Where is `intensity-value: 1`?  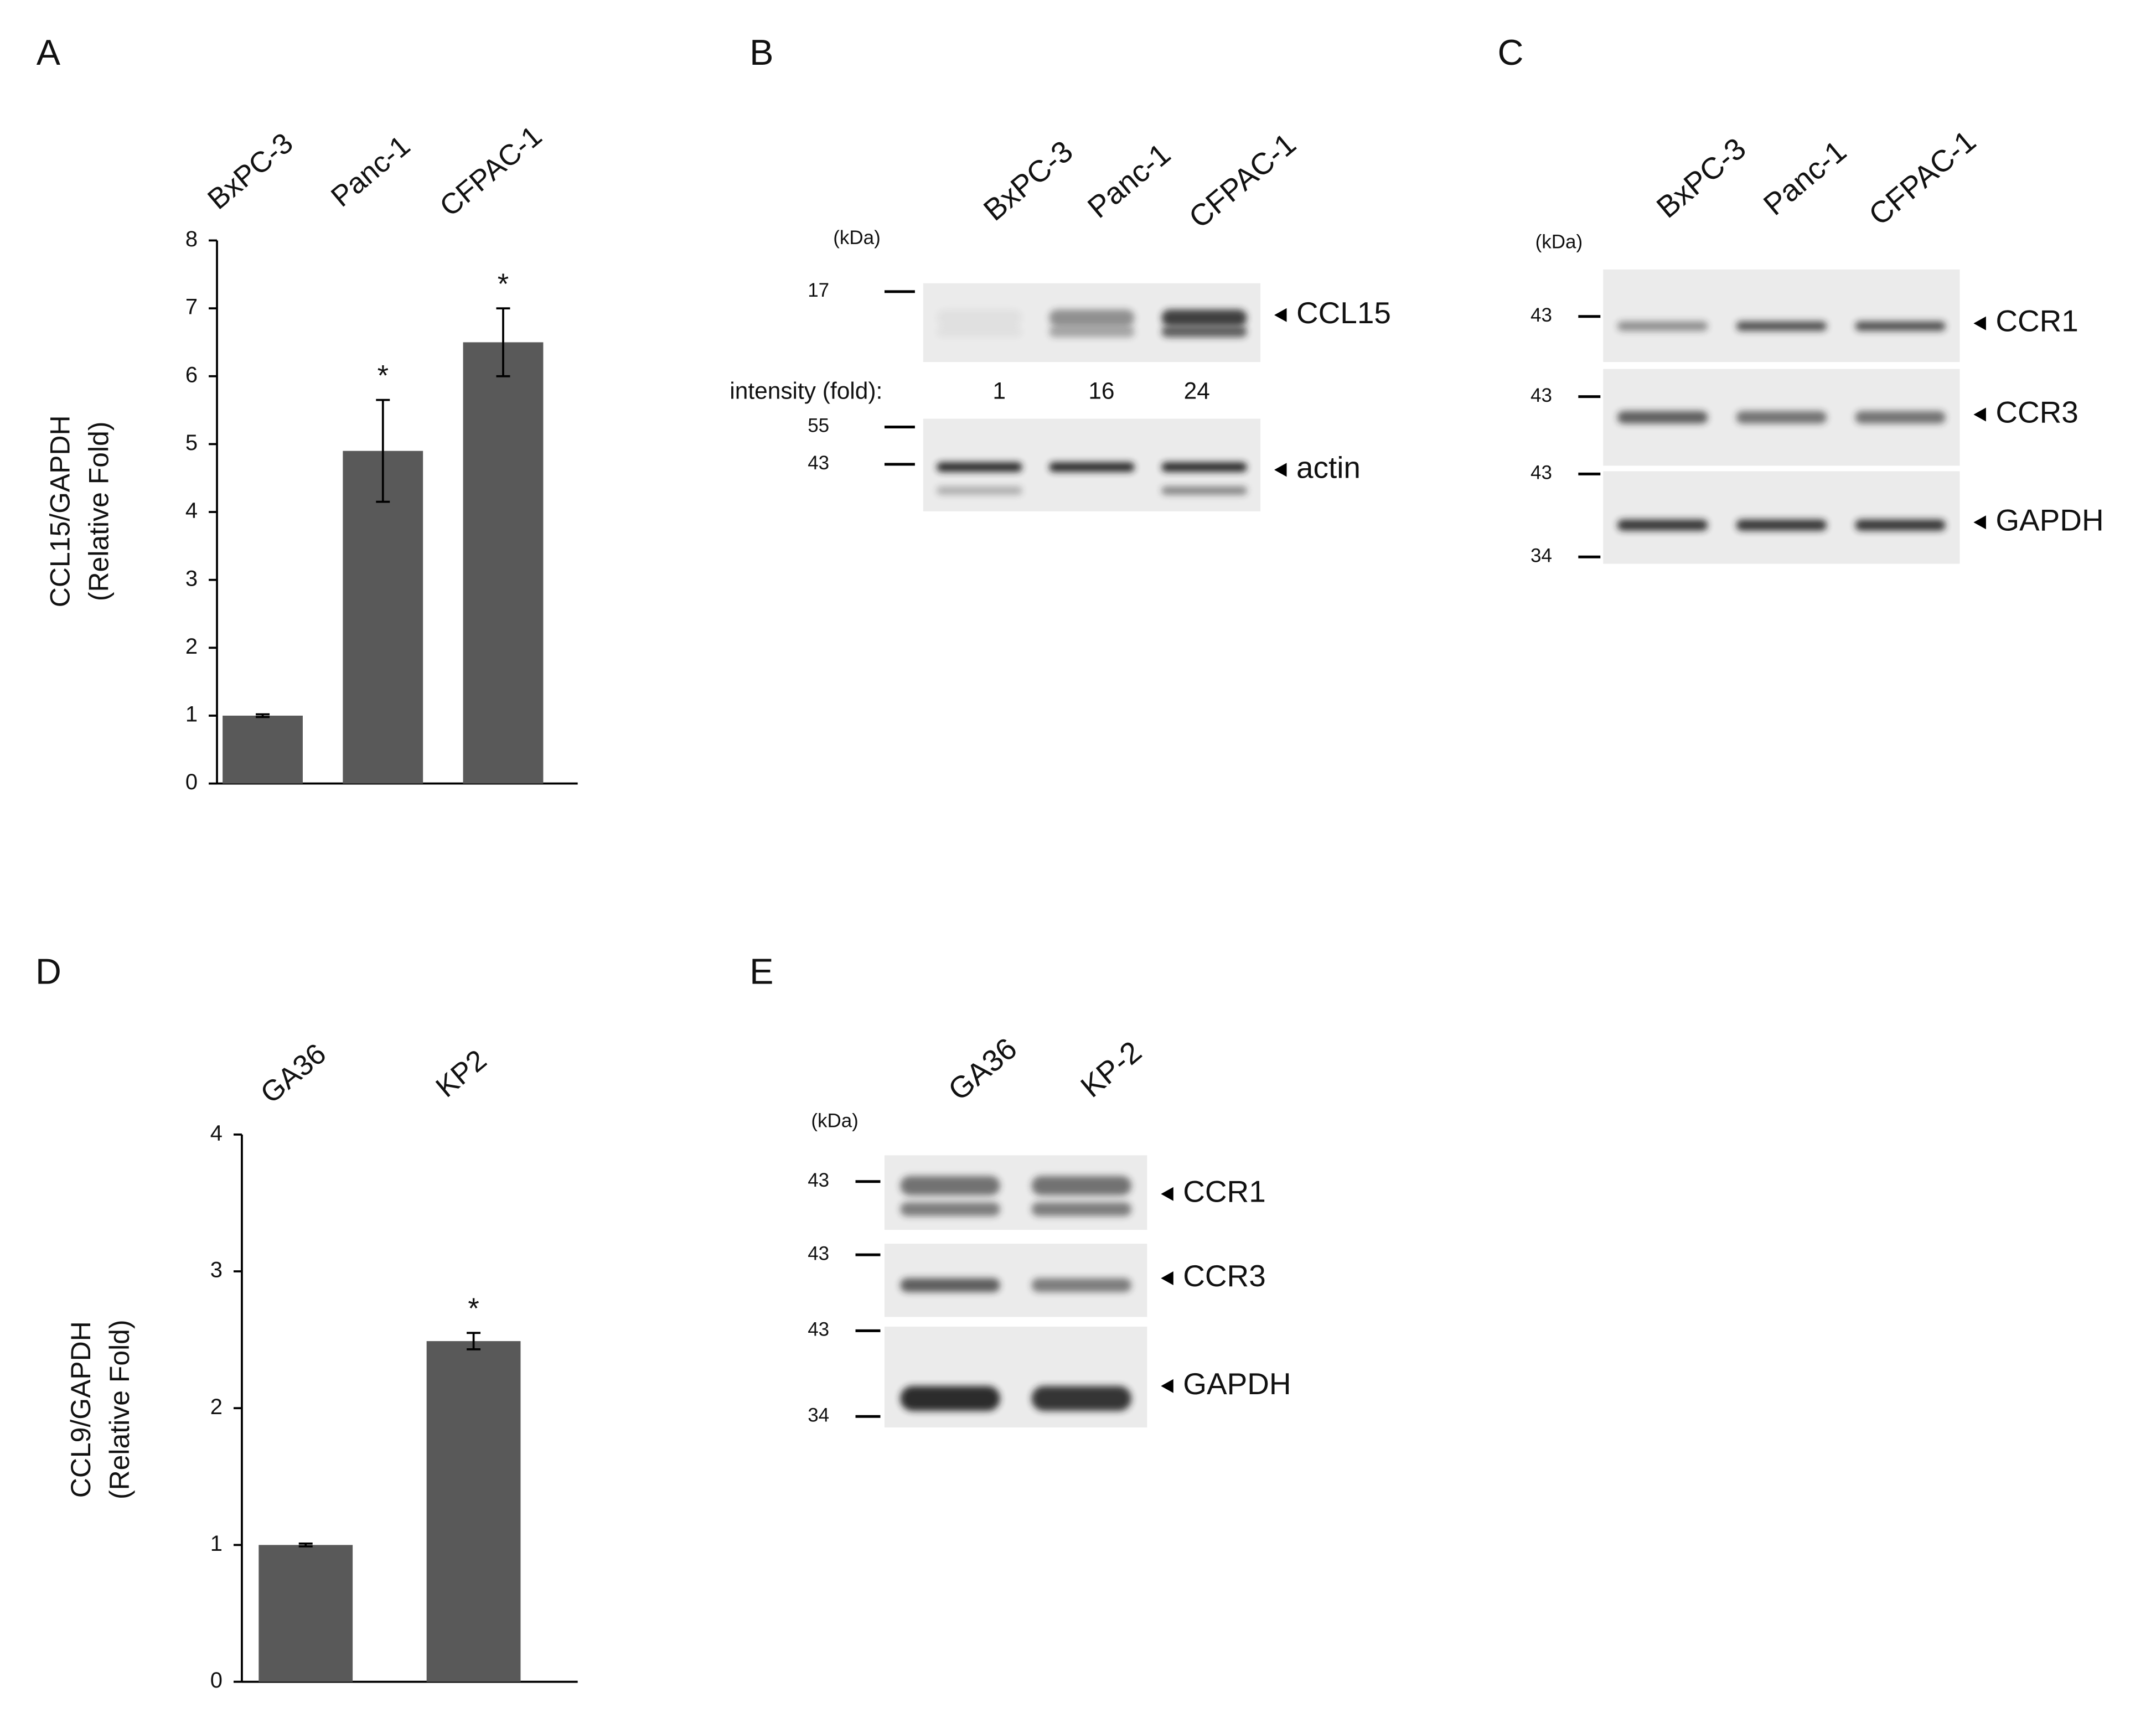
intensity-value: 1 is located at coordinates (999, 390).